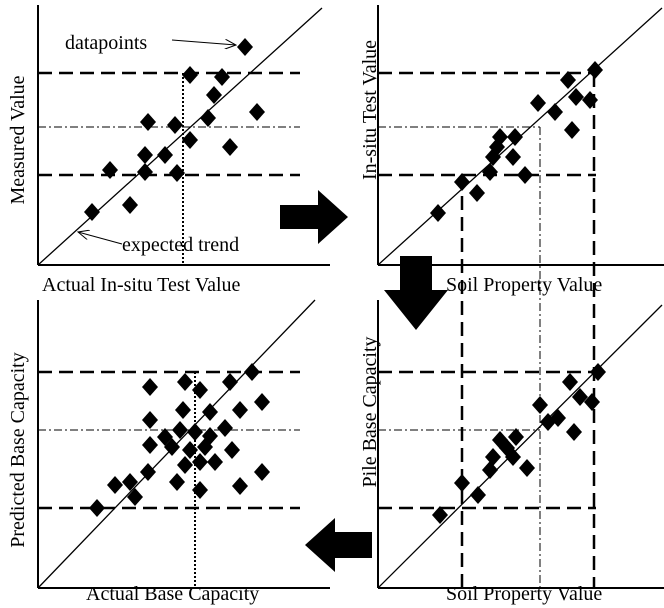  I want to click on y-label: Pile Base Capacity, so click(370, 411).